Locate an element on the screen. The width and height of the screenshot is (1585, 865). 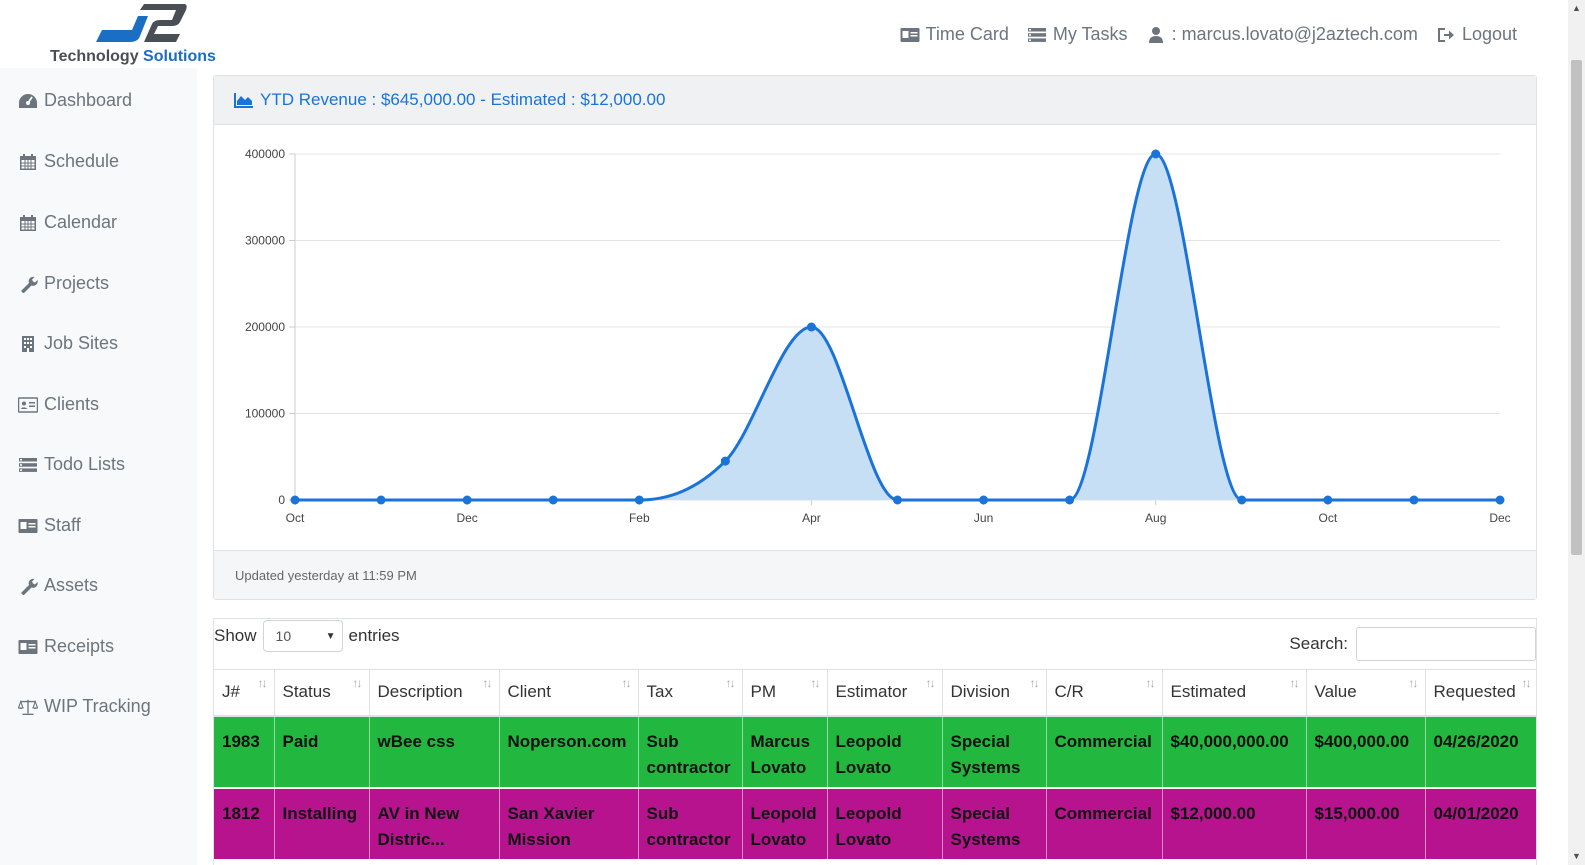
j2-logo-mark is located at coordinates (141, 23).